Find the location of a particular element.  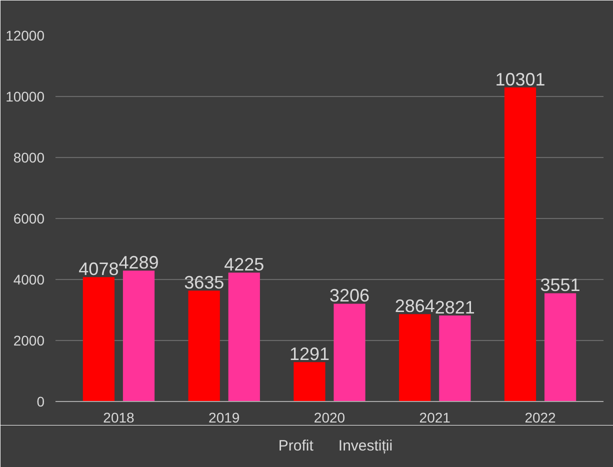

y-tick-label: 4000 is located at coordinates (29, 280).